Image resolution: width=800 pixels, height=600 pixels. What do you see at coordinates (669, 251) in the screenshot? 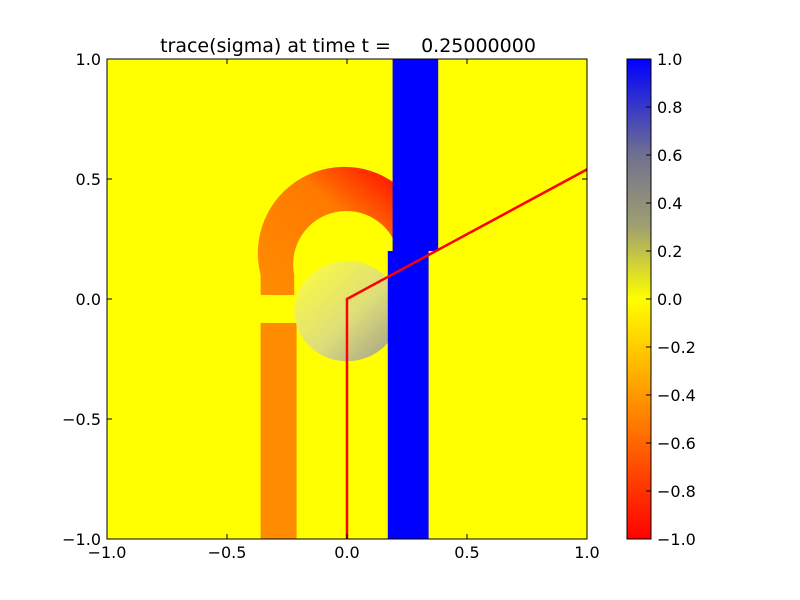
I see `colorbar-tick-label: 0.2` at bounding box center [669, 251].